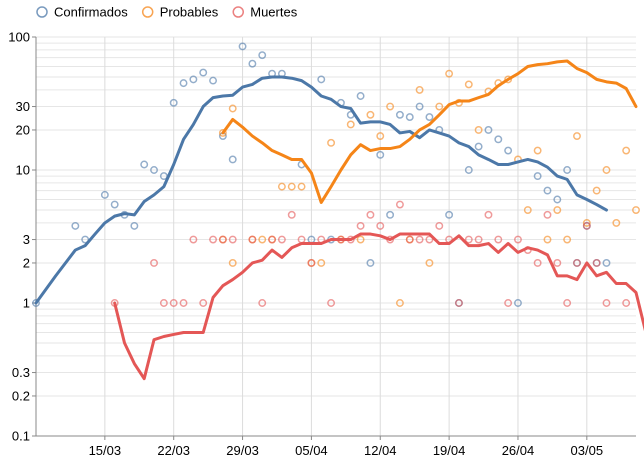 Image resolution: width=644 pixels, height=463 pixels. Describe the element at coordinates (23, 129) in the screenshot. I see `y-tick-label: 20` at that location.